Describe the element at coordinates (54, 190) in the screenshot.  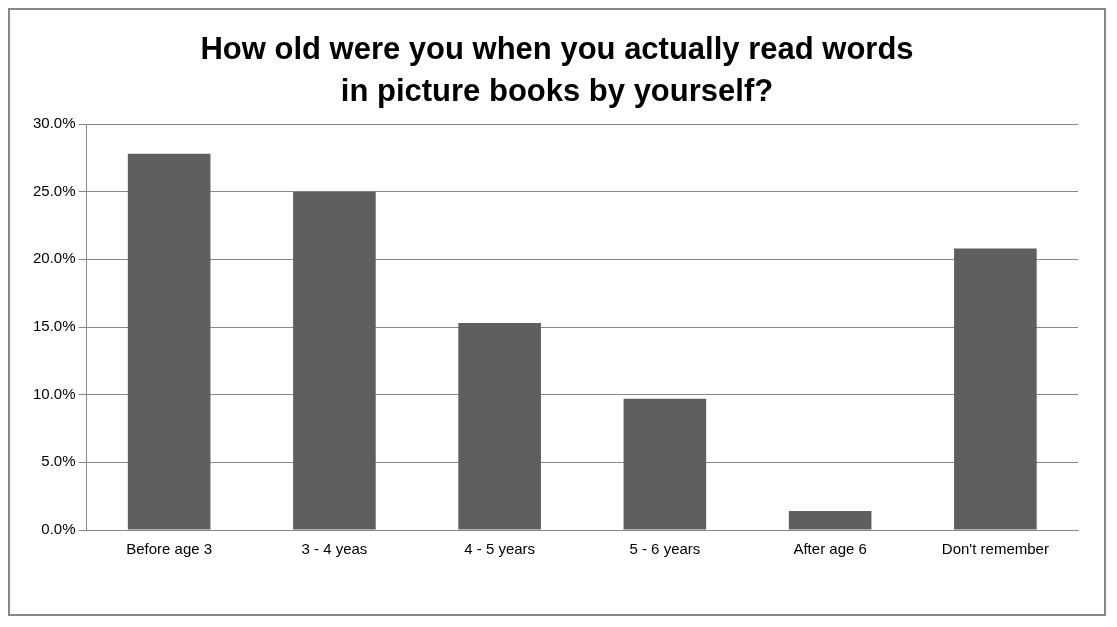
I see `y-tick-label: 25.0%` at that location.